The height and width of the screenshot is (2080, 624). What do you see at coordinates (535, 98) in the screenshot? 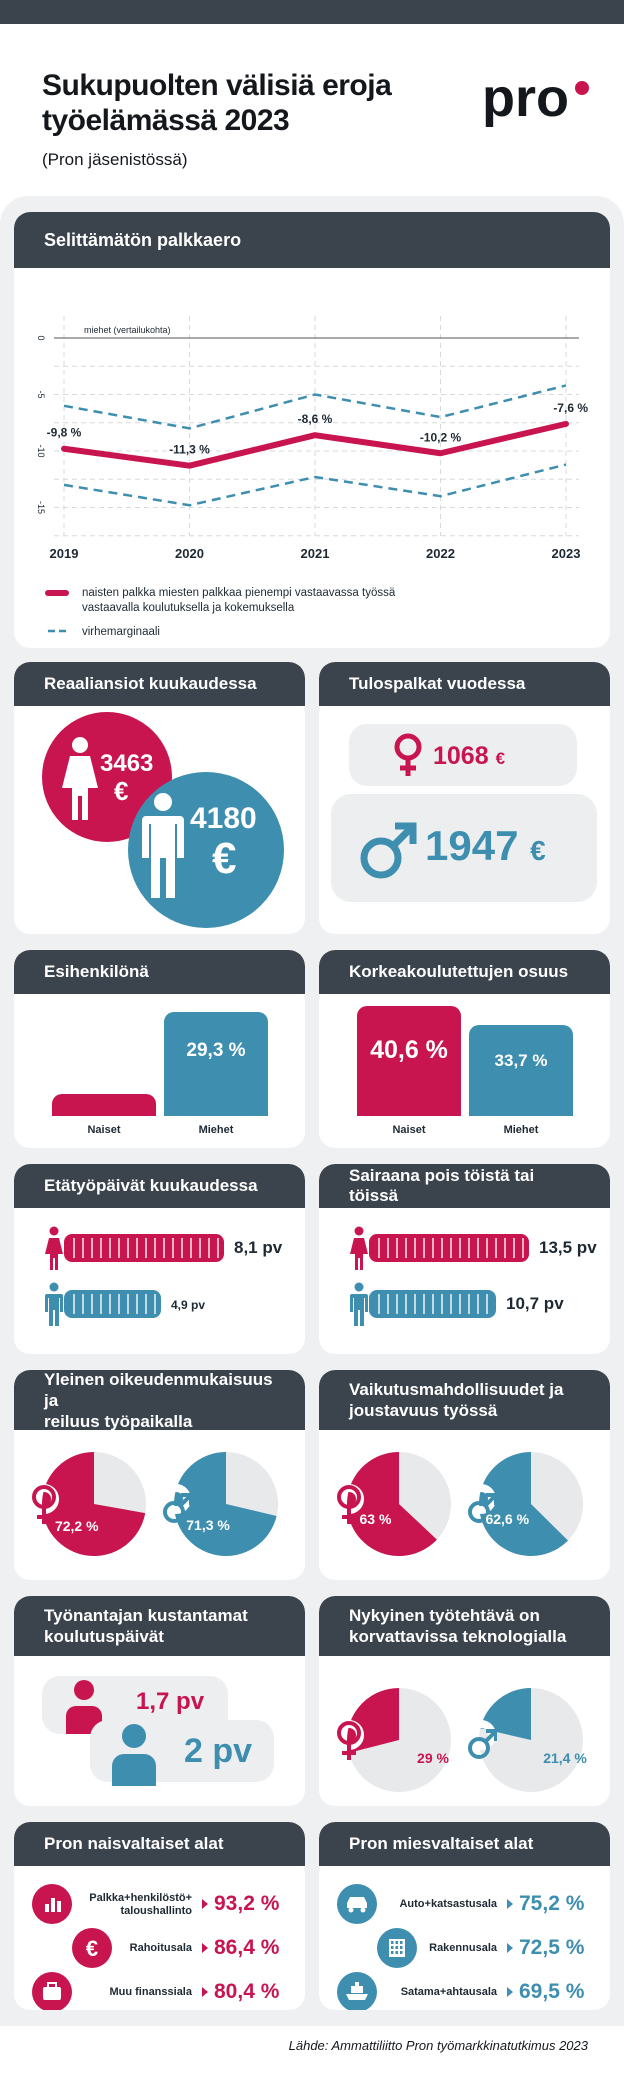
I see `pro-logo: pro` at bounding box center [535, 98].